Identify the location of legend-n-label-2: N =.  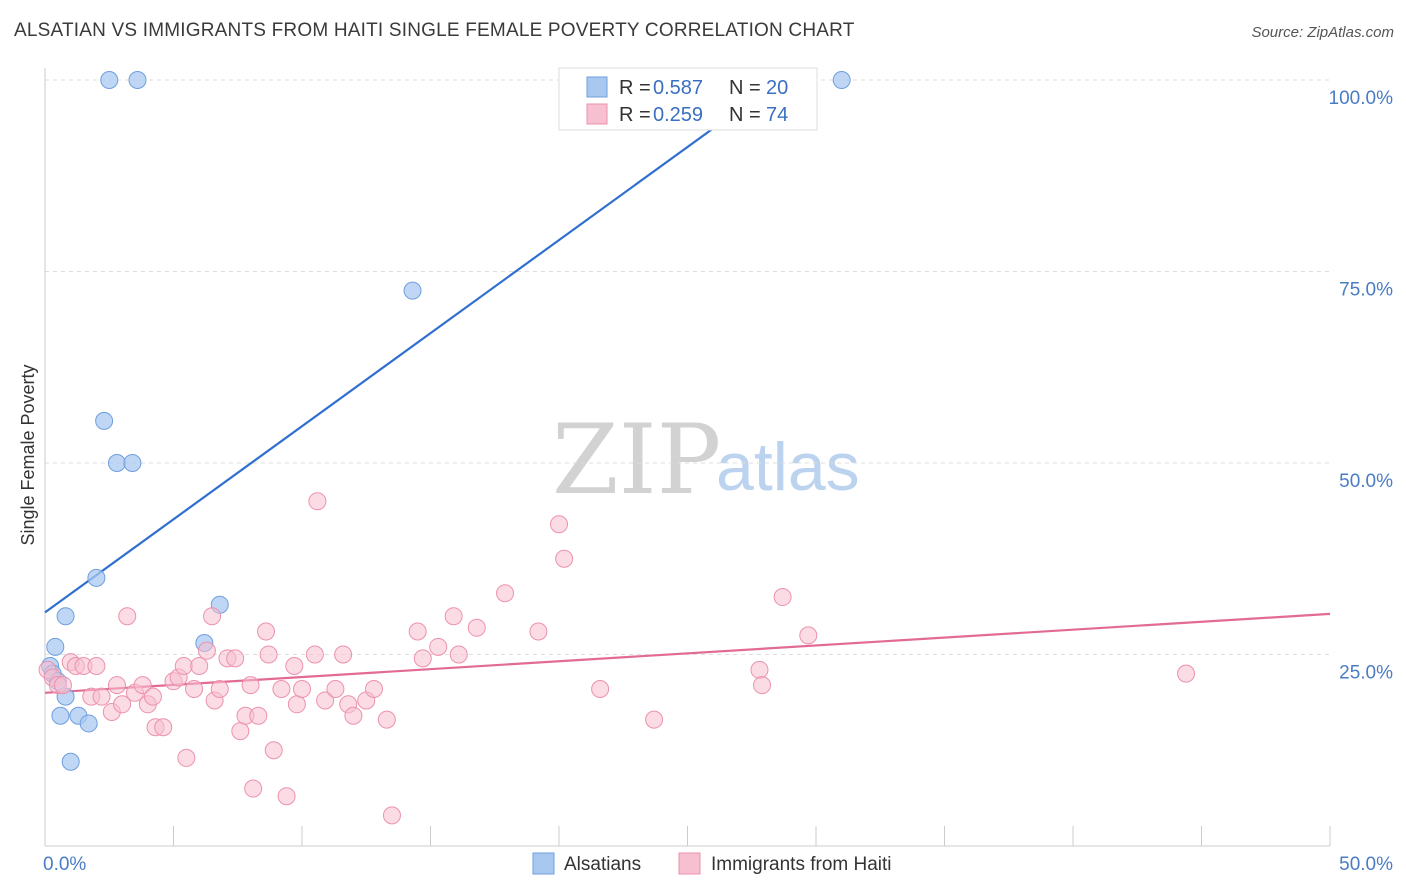
(745, 115).